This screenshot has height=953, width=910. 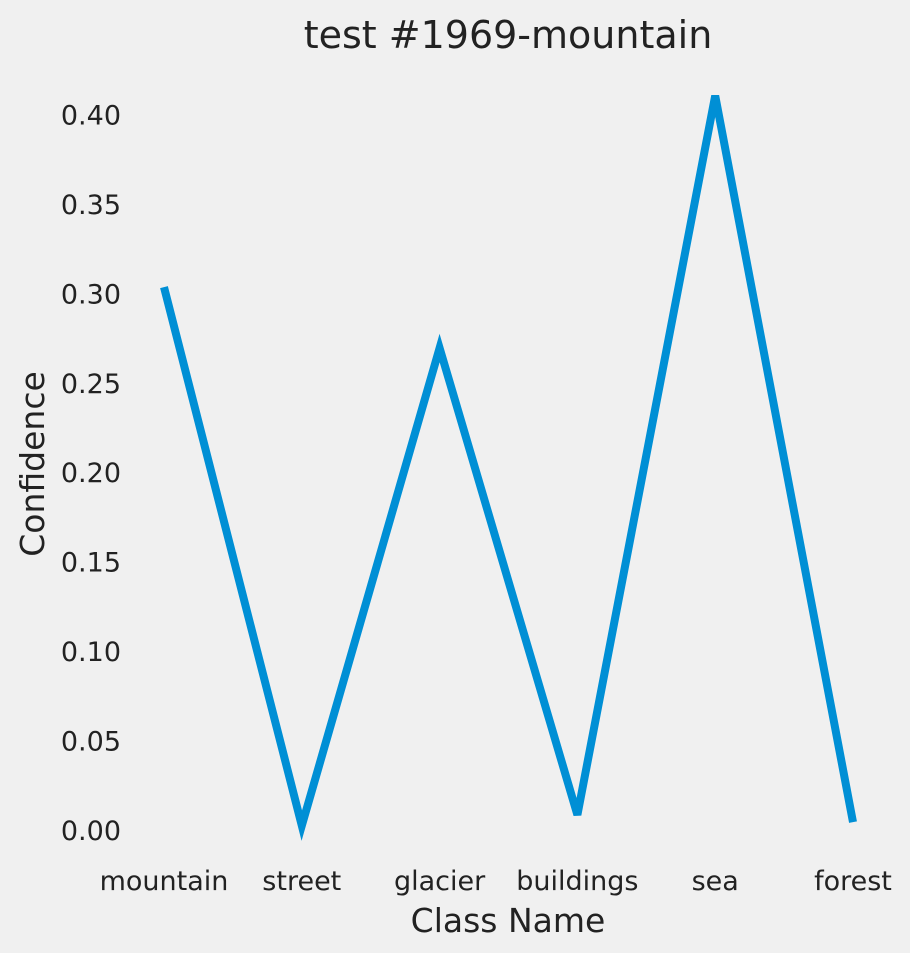 What do you see at coordinates (164, 881) in the screenshot?
I see `x-tick-label: mountain` at bounding box center [164, 881].